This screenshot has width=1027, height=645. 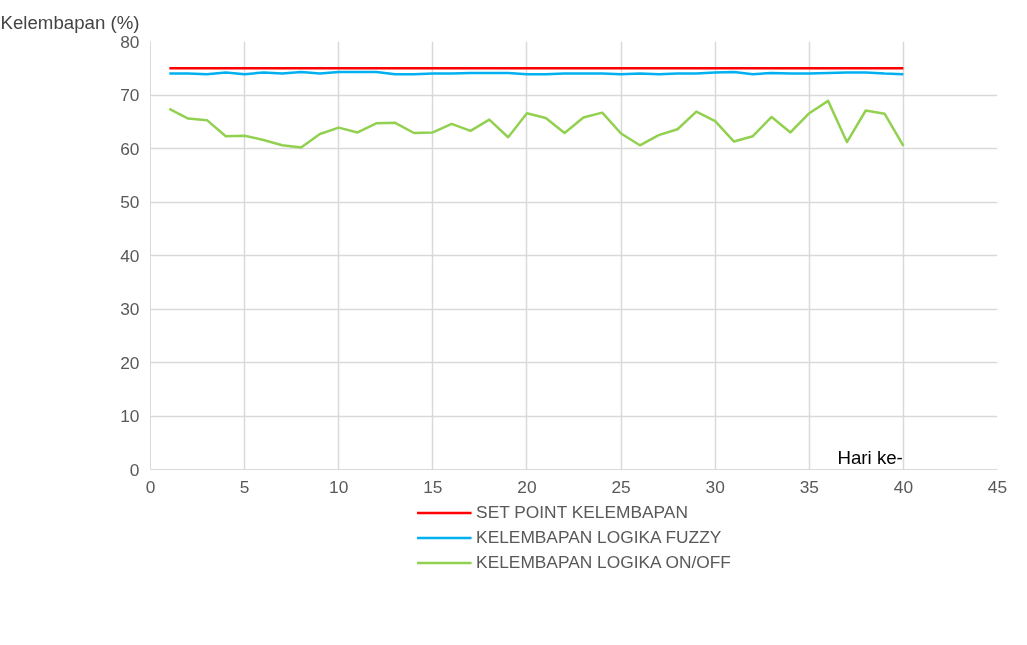 I want to click on y-tick-label: 50, so click(x=130, y=202).